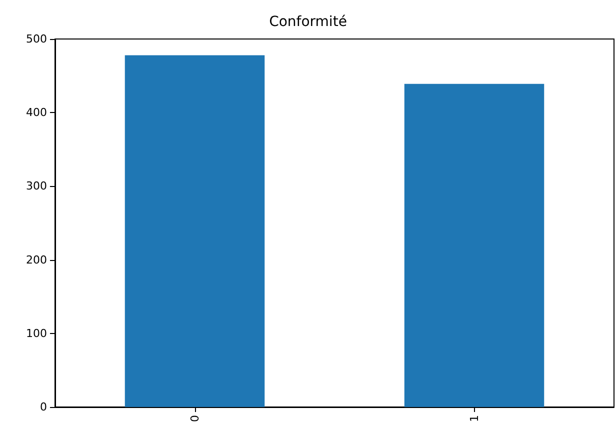 The image size is (616, 433). Describe the element at coordinates (36, 39) in the screenshot. I see `y-tick-label: 500` at that location.